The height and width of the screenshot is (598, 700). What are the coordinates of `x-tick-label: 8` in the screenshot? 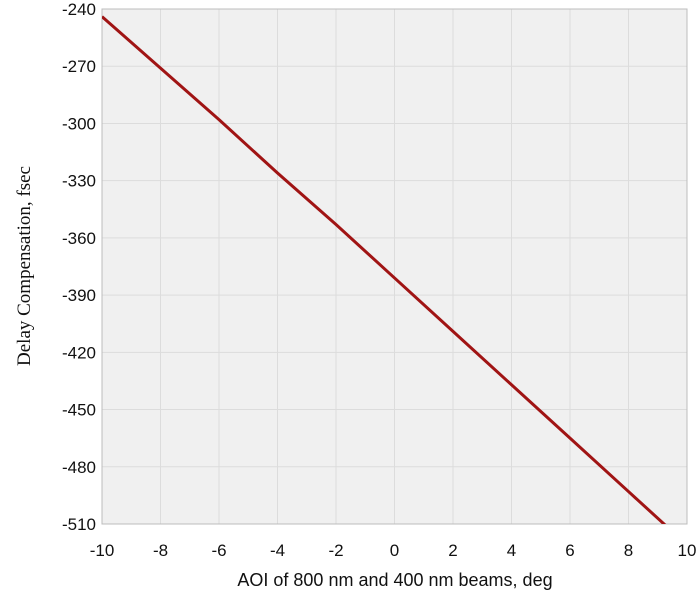 It's located at (628, 550).